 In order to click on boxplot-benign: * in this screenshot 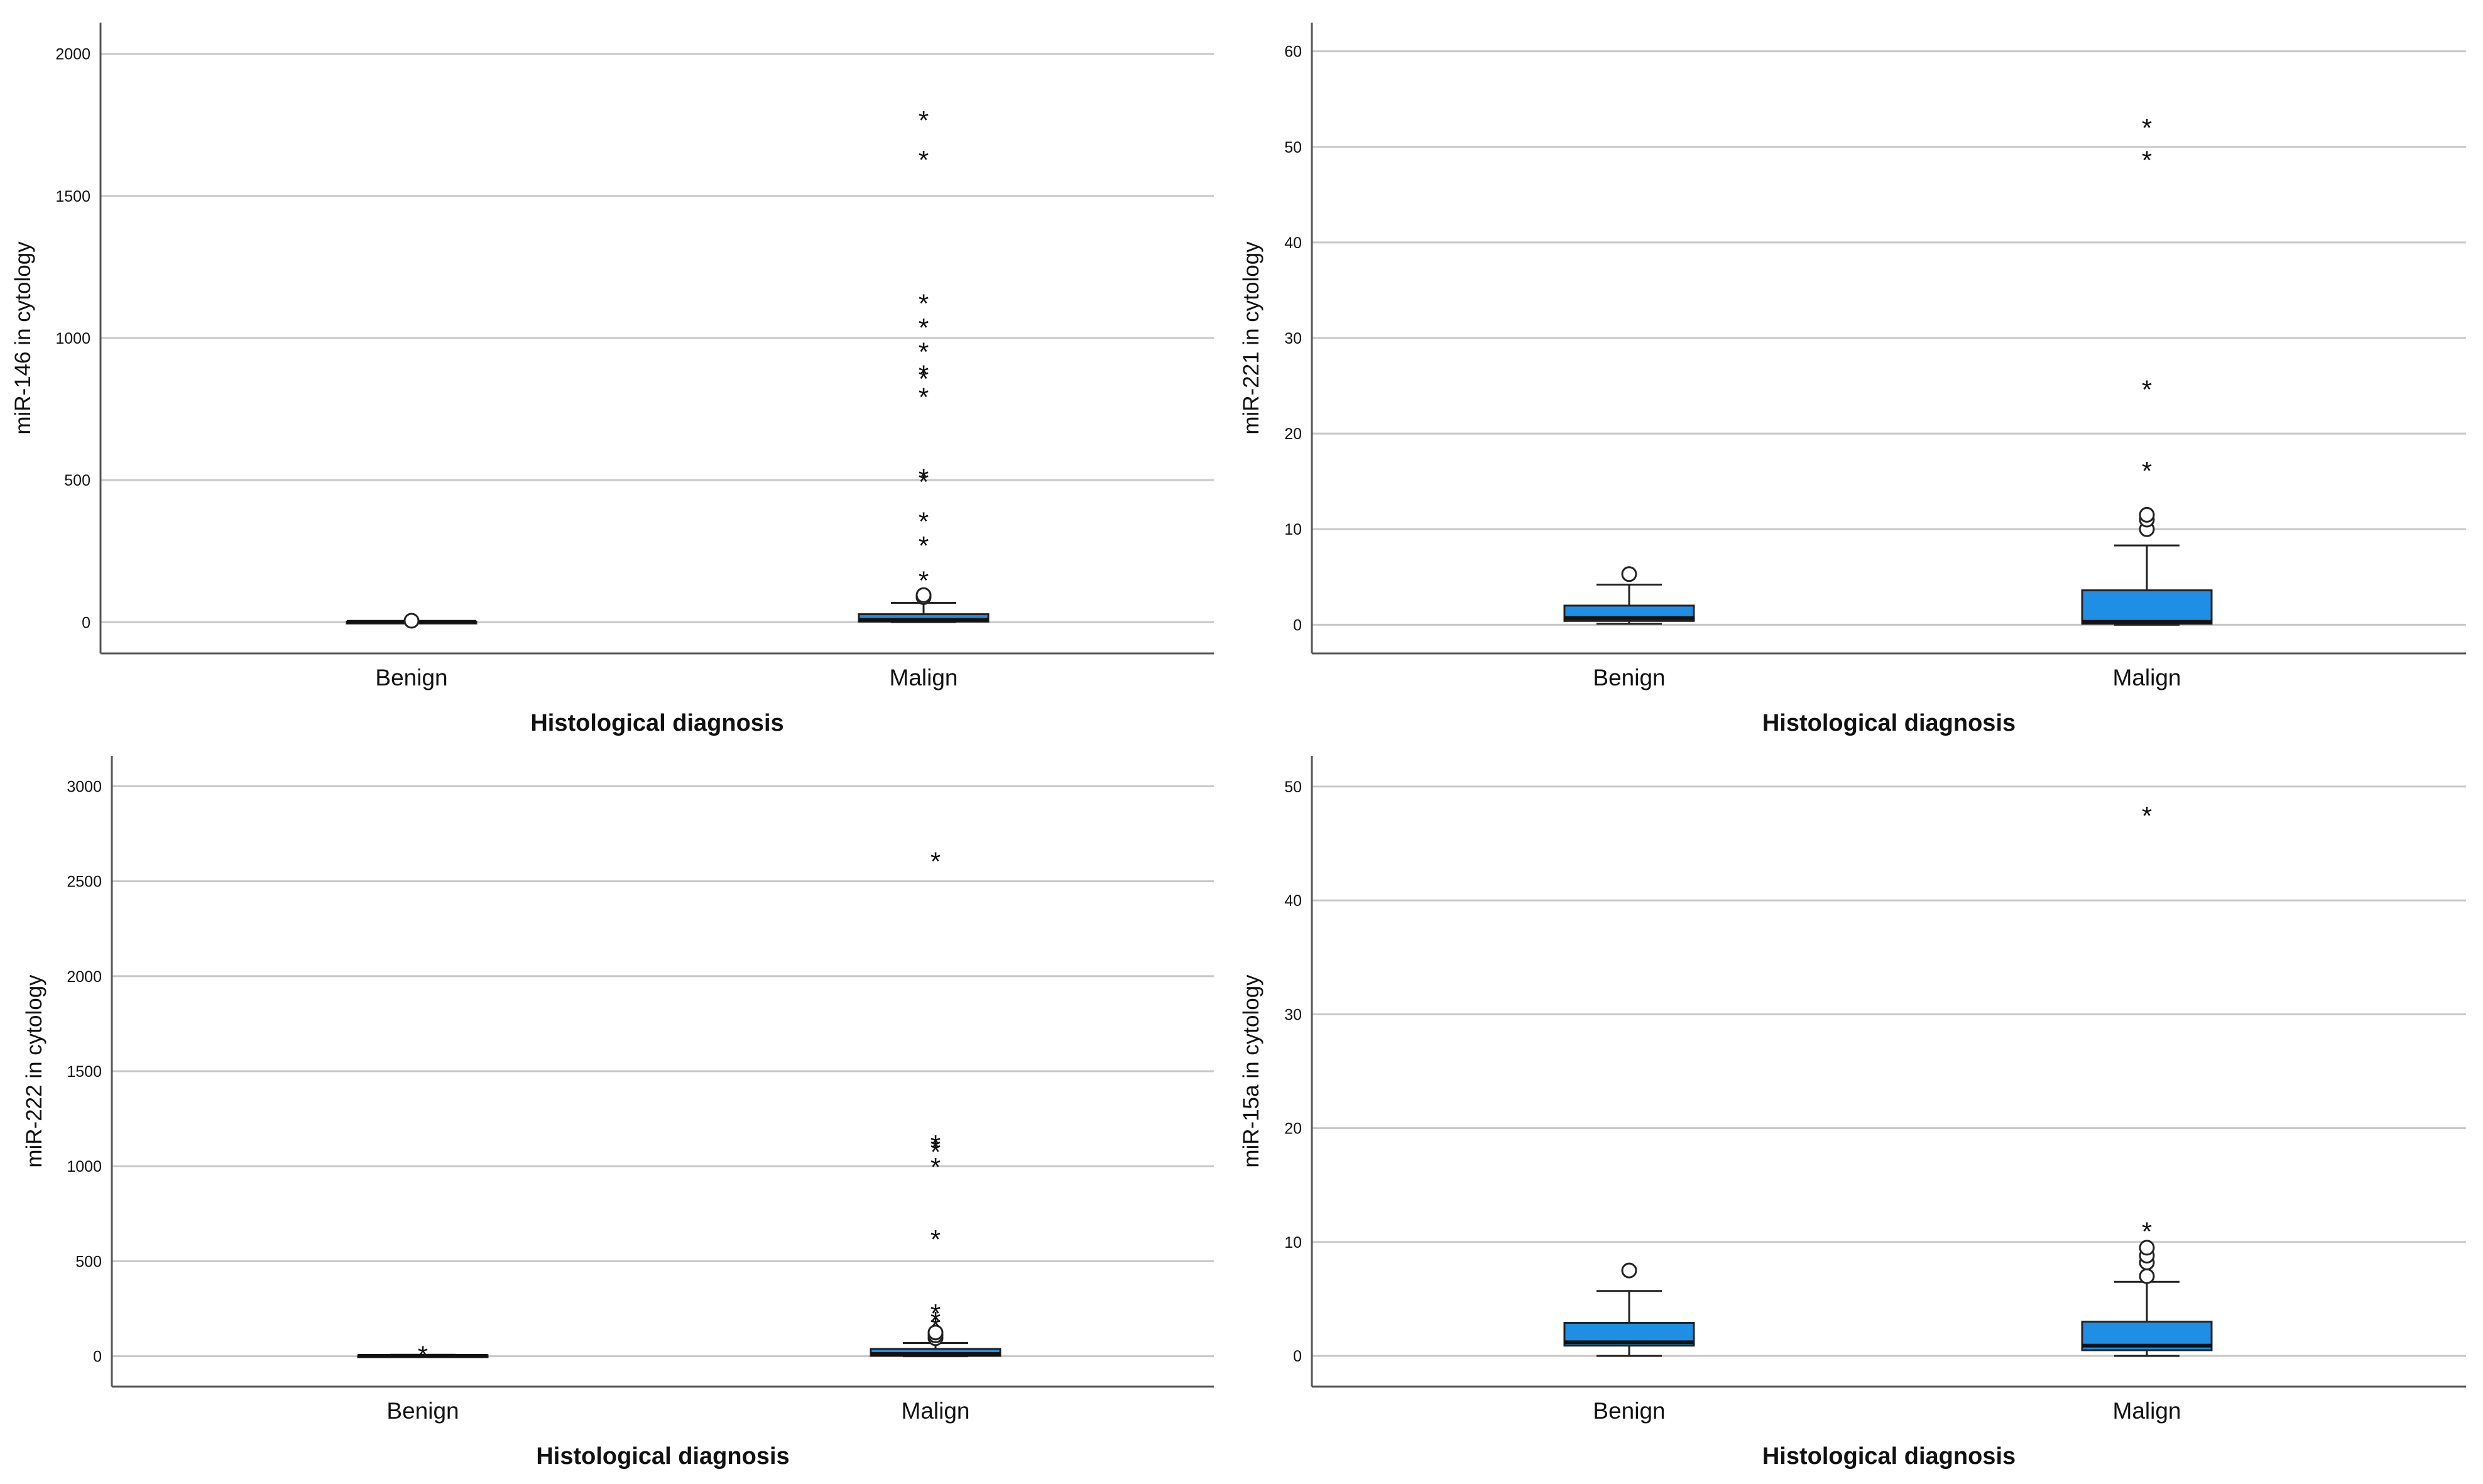, I will do `click(423, 1355)`.